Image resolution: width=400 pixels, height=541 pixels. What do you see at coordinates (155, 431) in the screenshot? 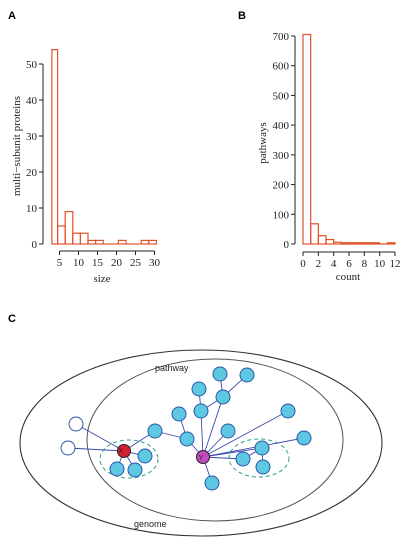
I see `node-n1` at bounding box center [155, 431].